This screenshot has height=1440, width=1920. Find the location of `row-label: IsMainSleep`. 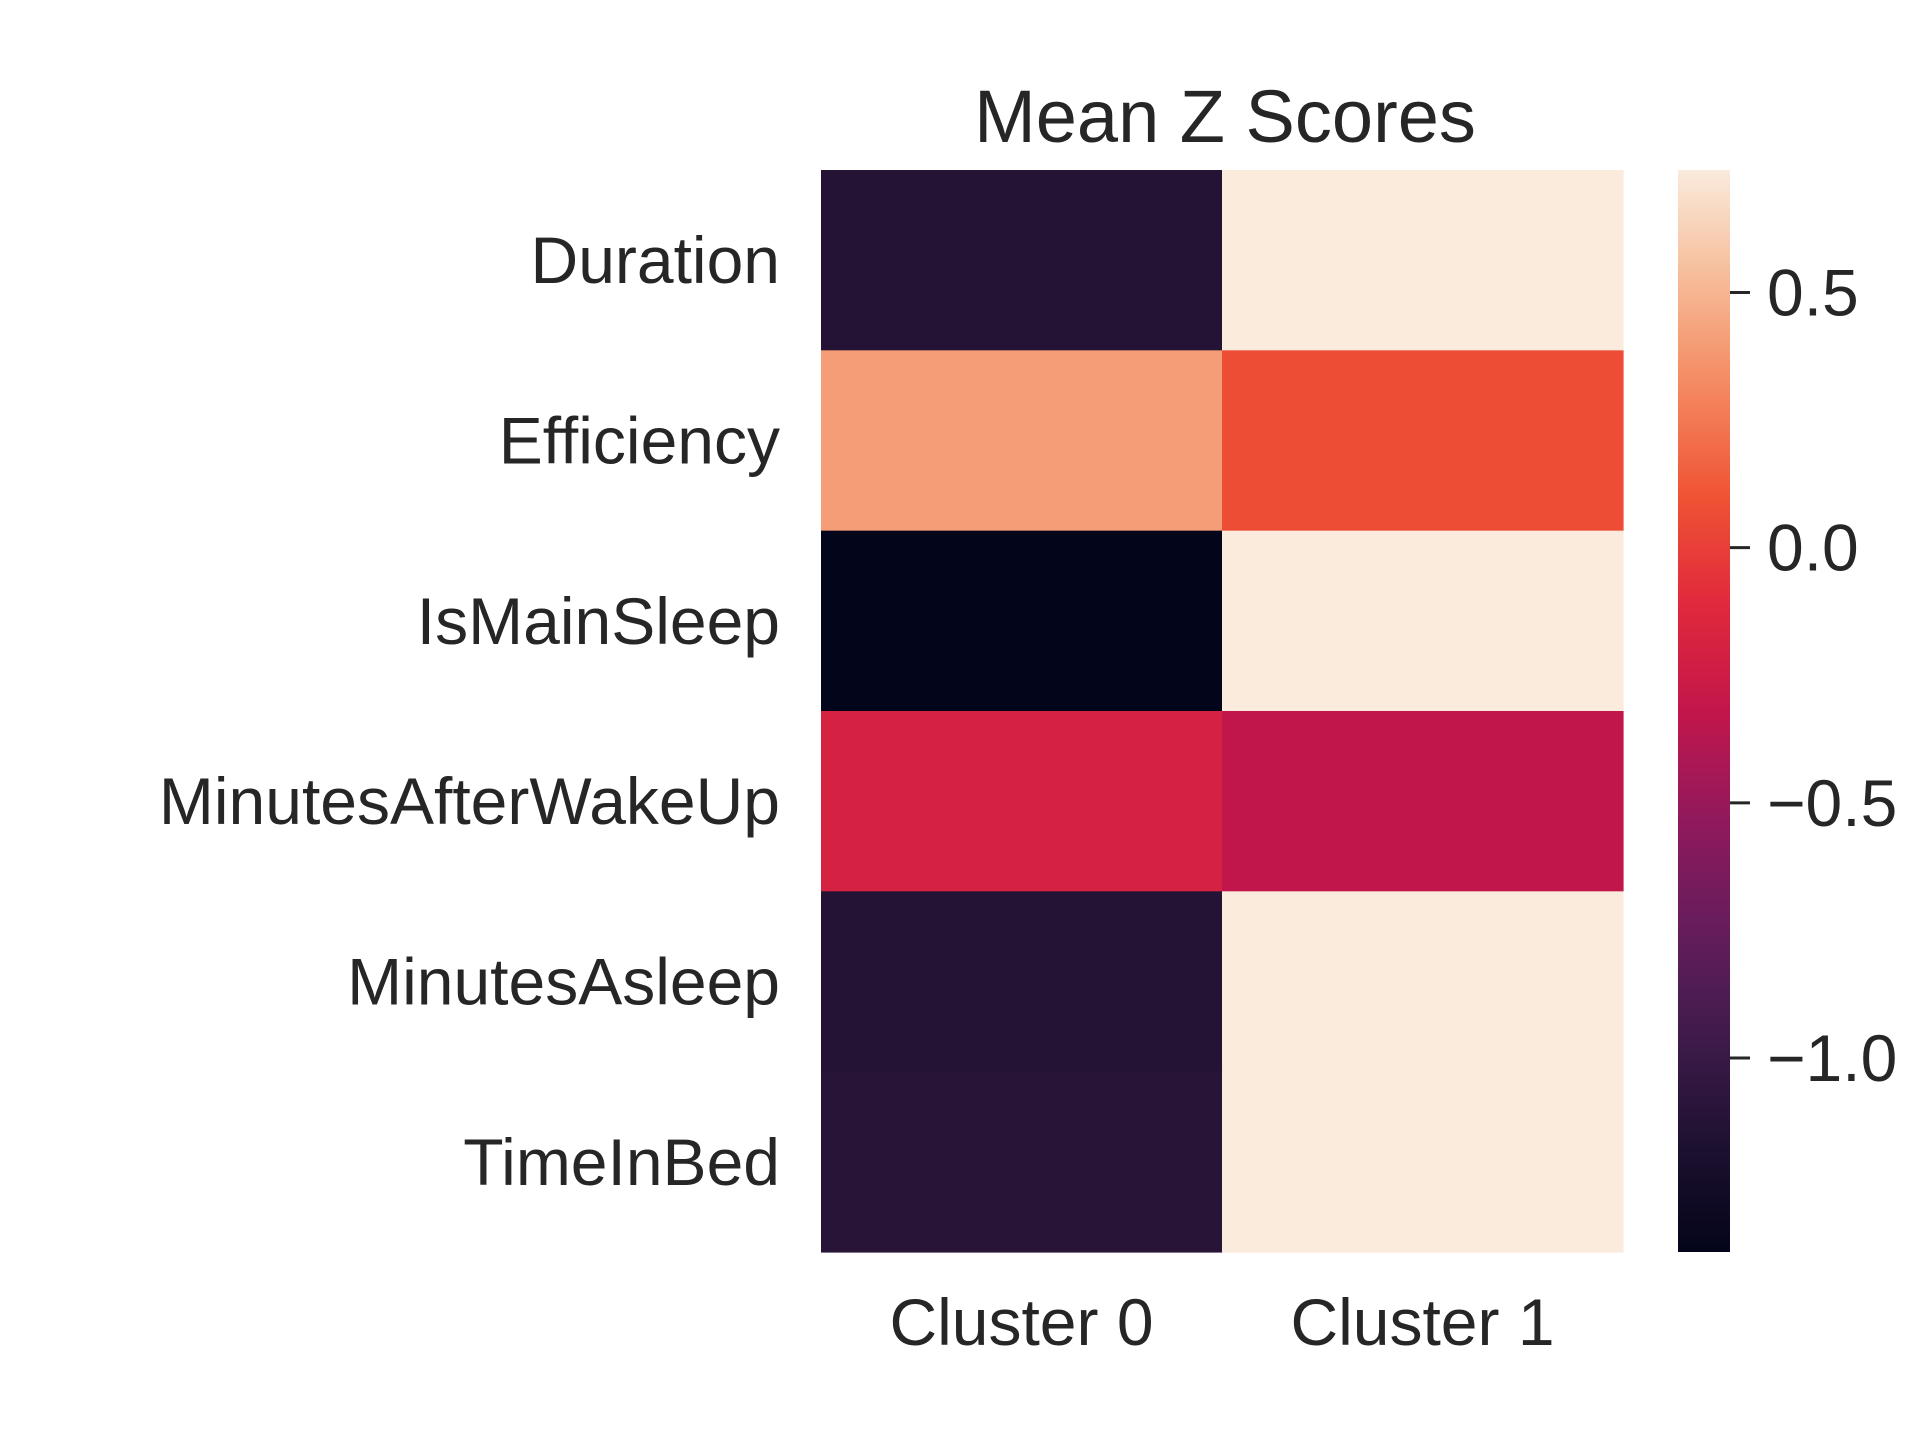

row-label: IsMainSleep is located at coordinates (598, 621).